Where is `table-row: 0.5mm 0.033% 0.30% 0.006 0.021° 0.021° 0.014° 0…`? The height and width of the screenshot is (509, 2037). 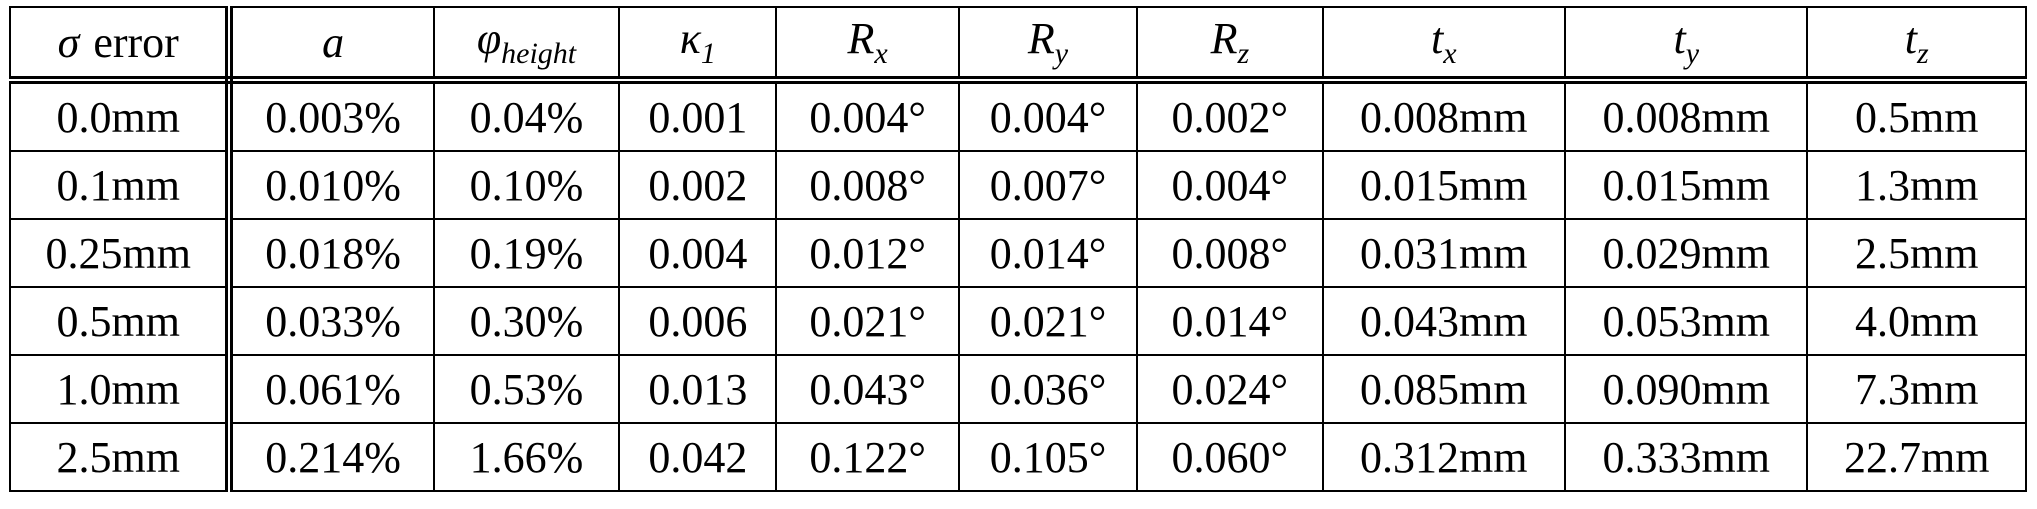
table-row: 0.5mm 0.033% 0.30% 0.006 0.021° 0.021° 0.014° 0… is located at coordinates (1017, 321).